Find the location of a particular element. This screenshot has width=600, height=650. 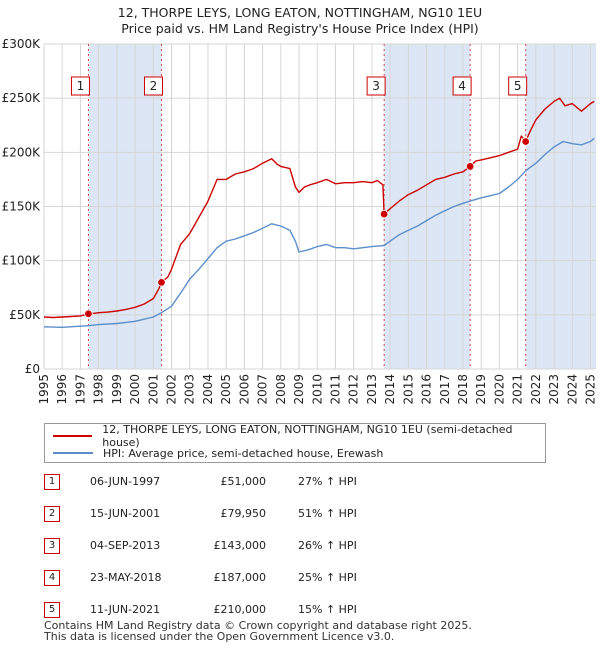

sale-label-text: 5 is located at coordinates (518, 86).